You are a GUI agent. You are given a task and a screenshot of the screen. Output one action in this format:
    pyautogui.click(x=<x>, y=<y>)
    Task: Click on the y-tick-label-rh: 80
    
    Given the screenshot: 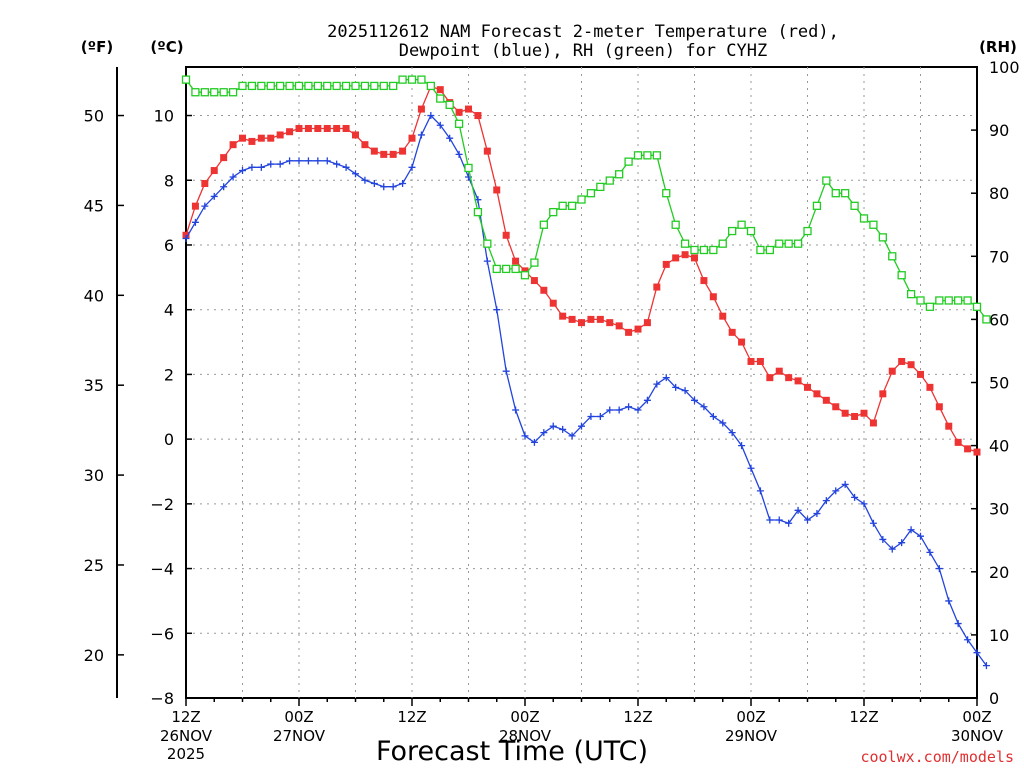 What is the action you would take?
    pyautogui.click(x=999, y=193)
    